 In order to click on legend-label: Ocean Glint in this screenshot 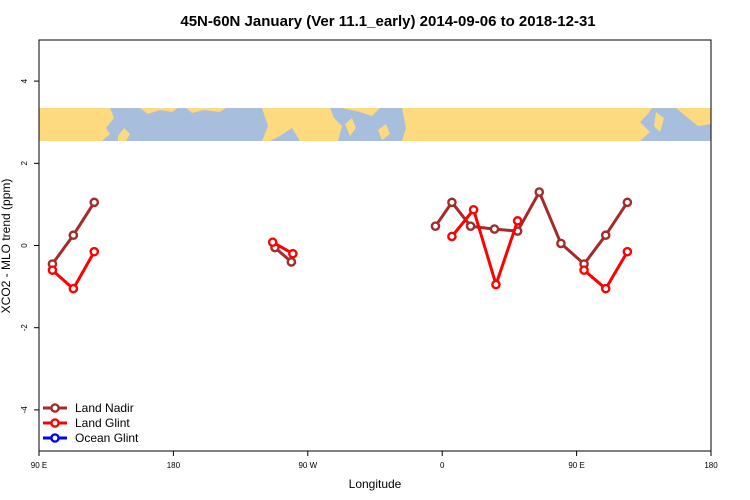, I will do `click(107, 438)`.